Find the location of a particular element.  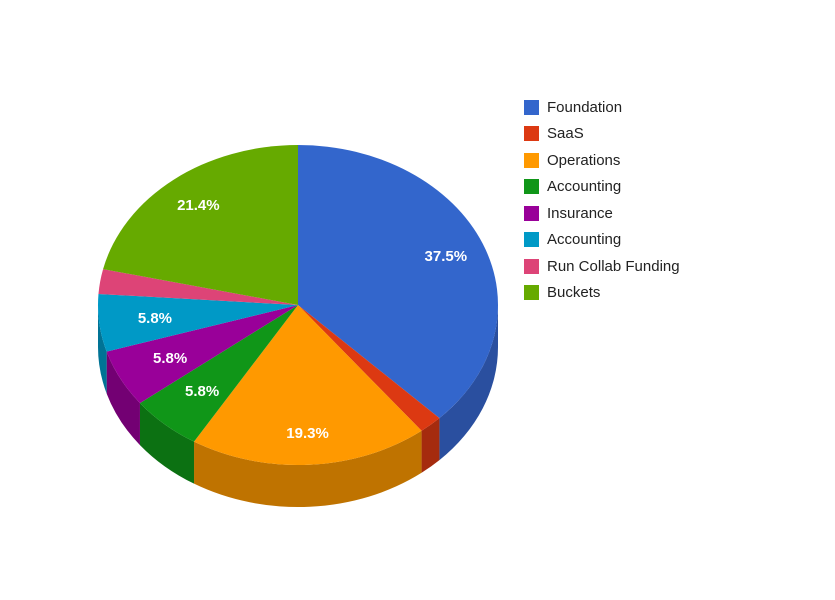

slice-label-5: 5.8% is located at coordinates (170, 358).